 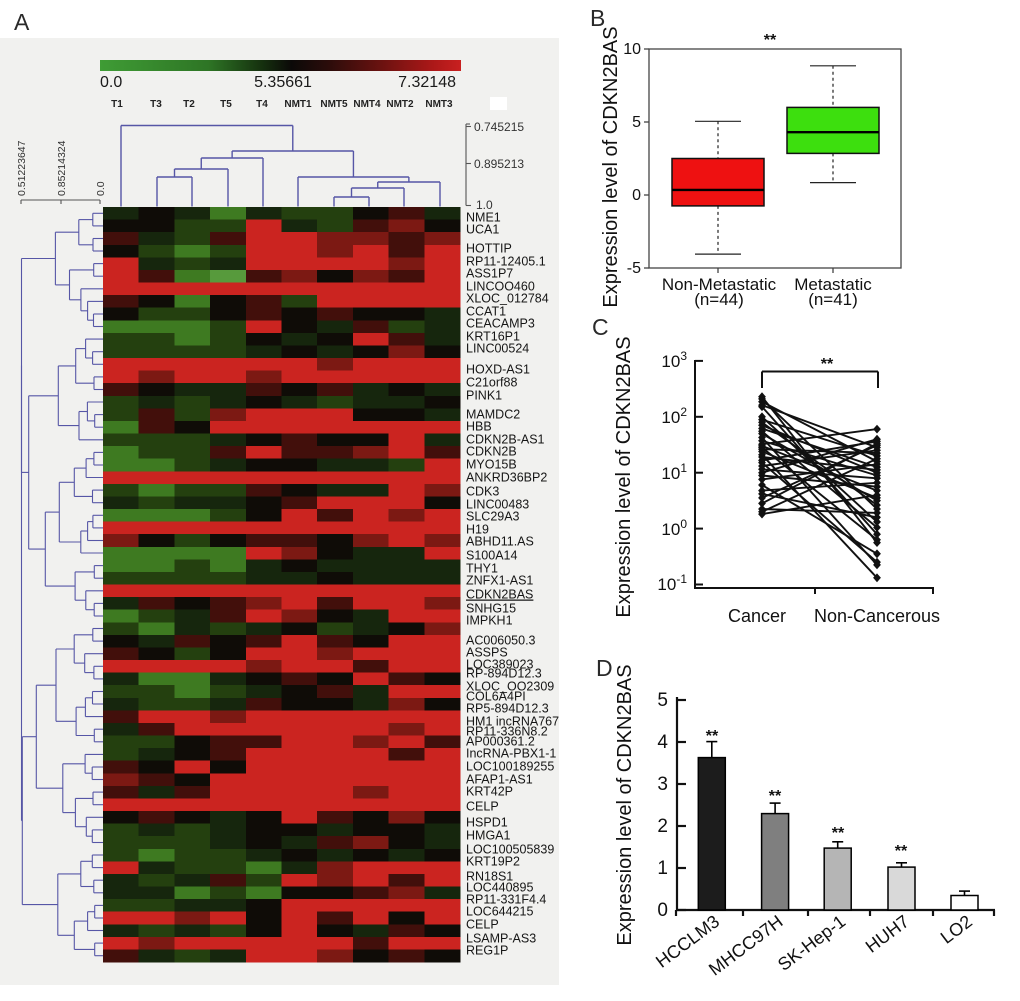 I want to click on svg-text: NMT3, so click(x=439, y=104).